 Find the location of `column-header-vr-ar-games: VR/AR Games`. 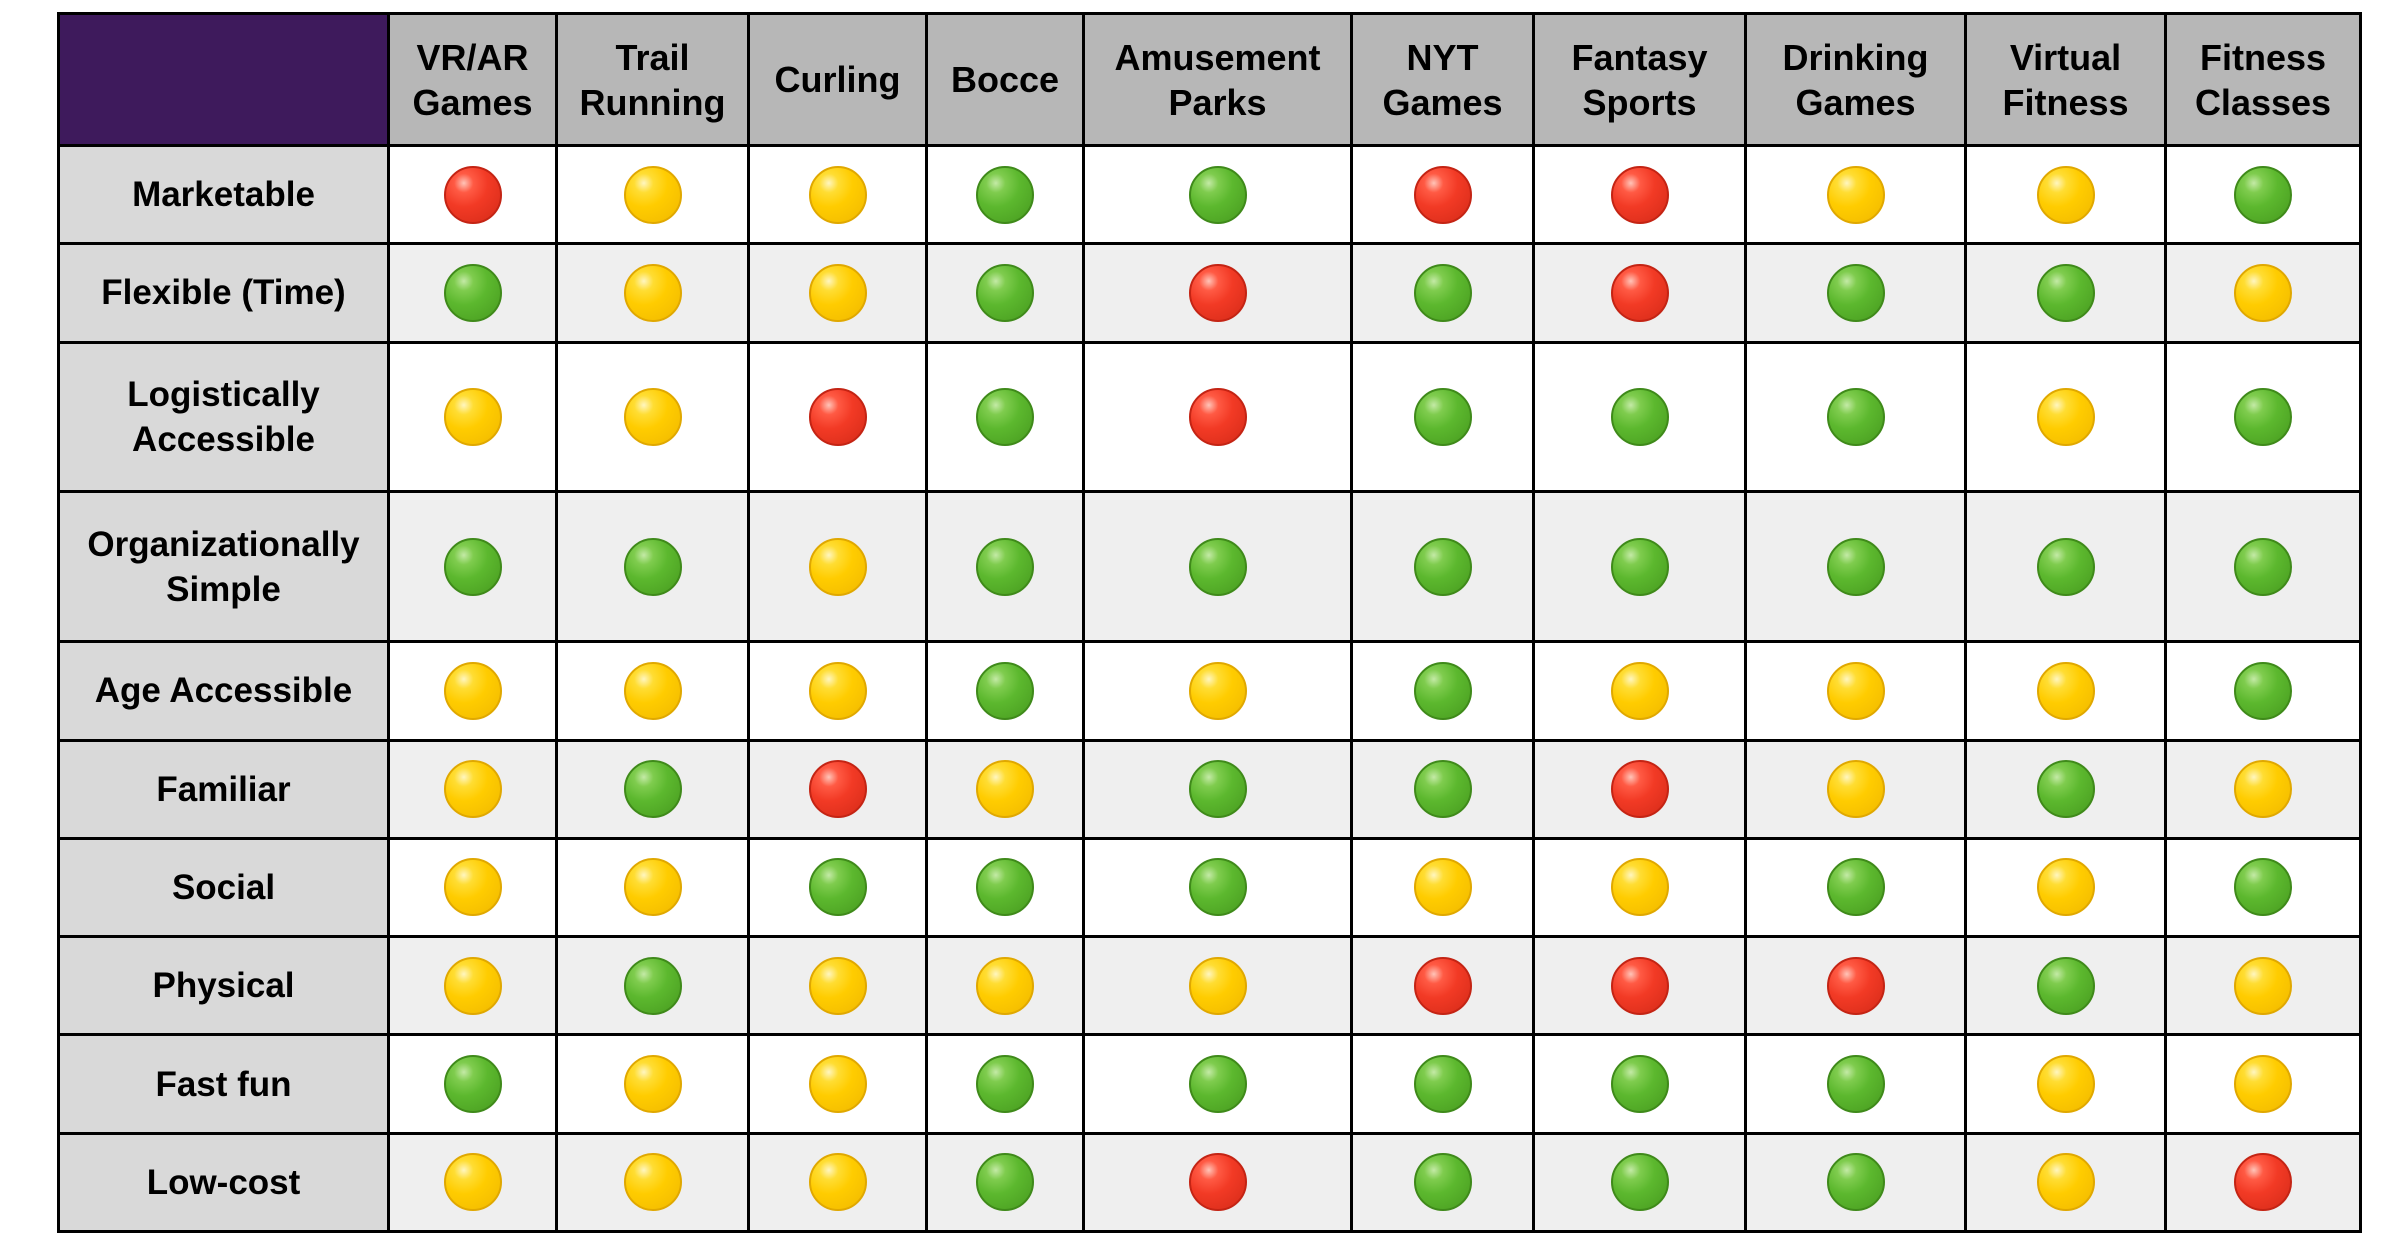

column-header-vr-ar-games: VR/AR Games is located at coordinates (472, 79).